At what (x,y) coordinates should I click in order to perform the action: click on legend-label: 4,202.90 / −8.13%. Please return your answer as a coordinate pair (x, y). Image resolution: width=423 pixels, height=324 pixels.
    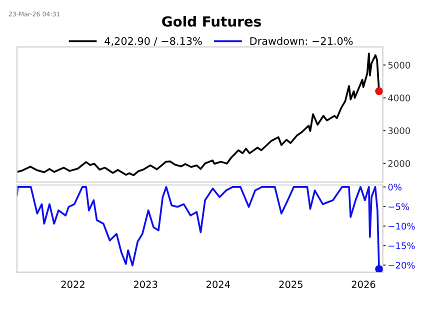
    Looking at the image, I should click on (153, 41).